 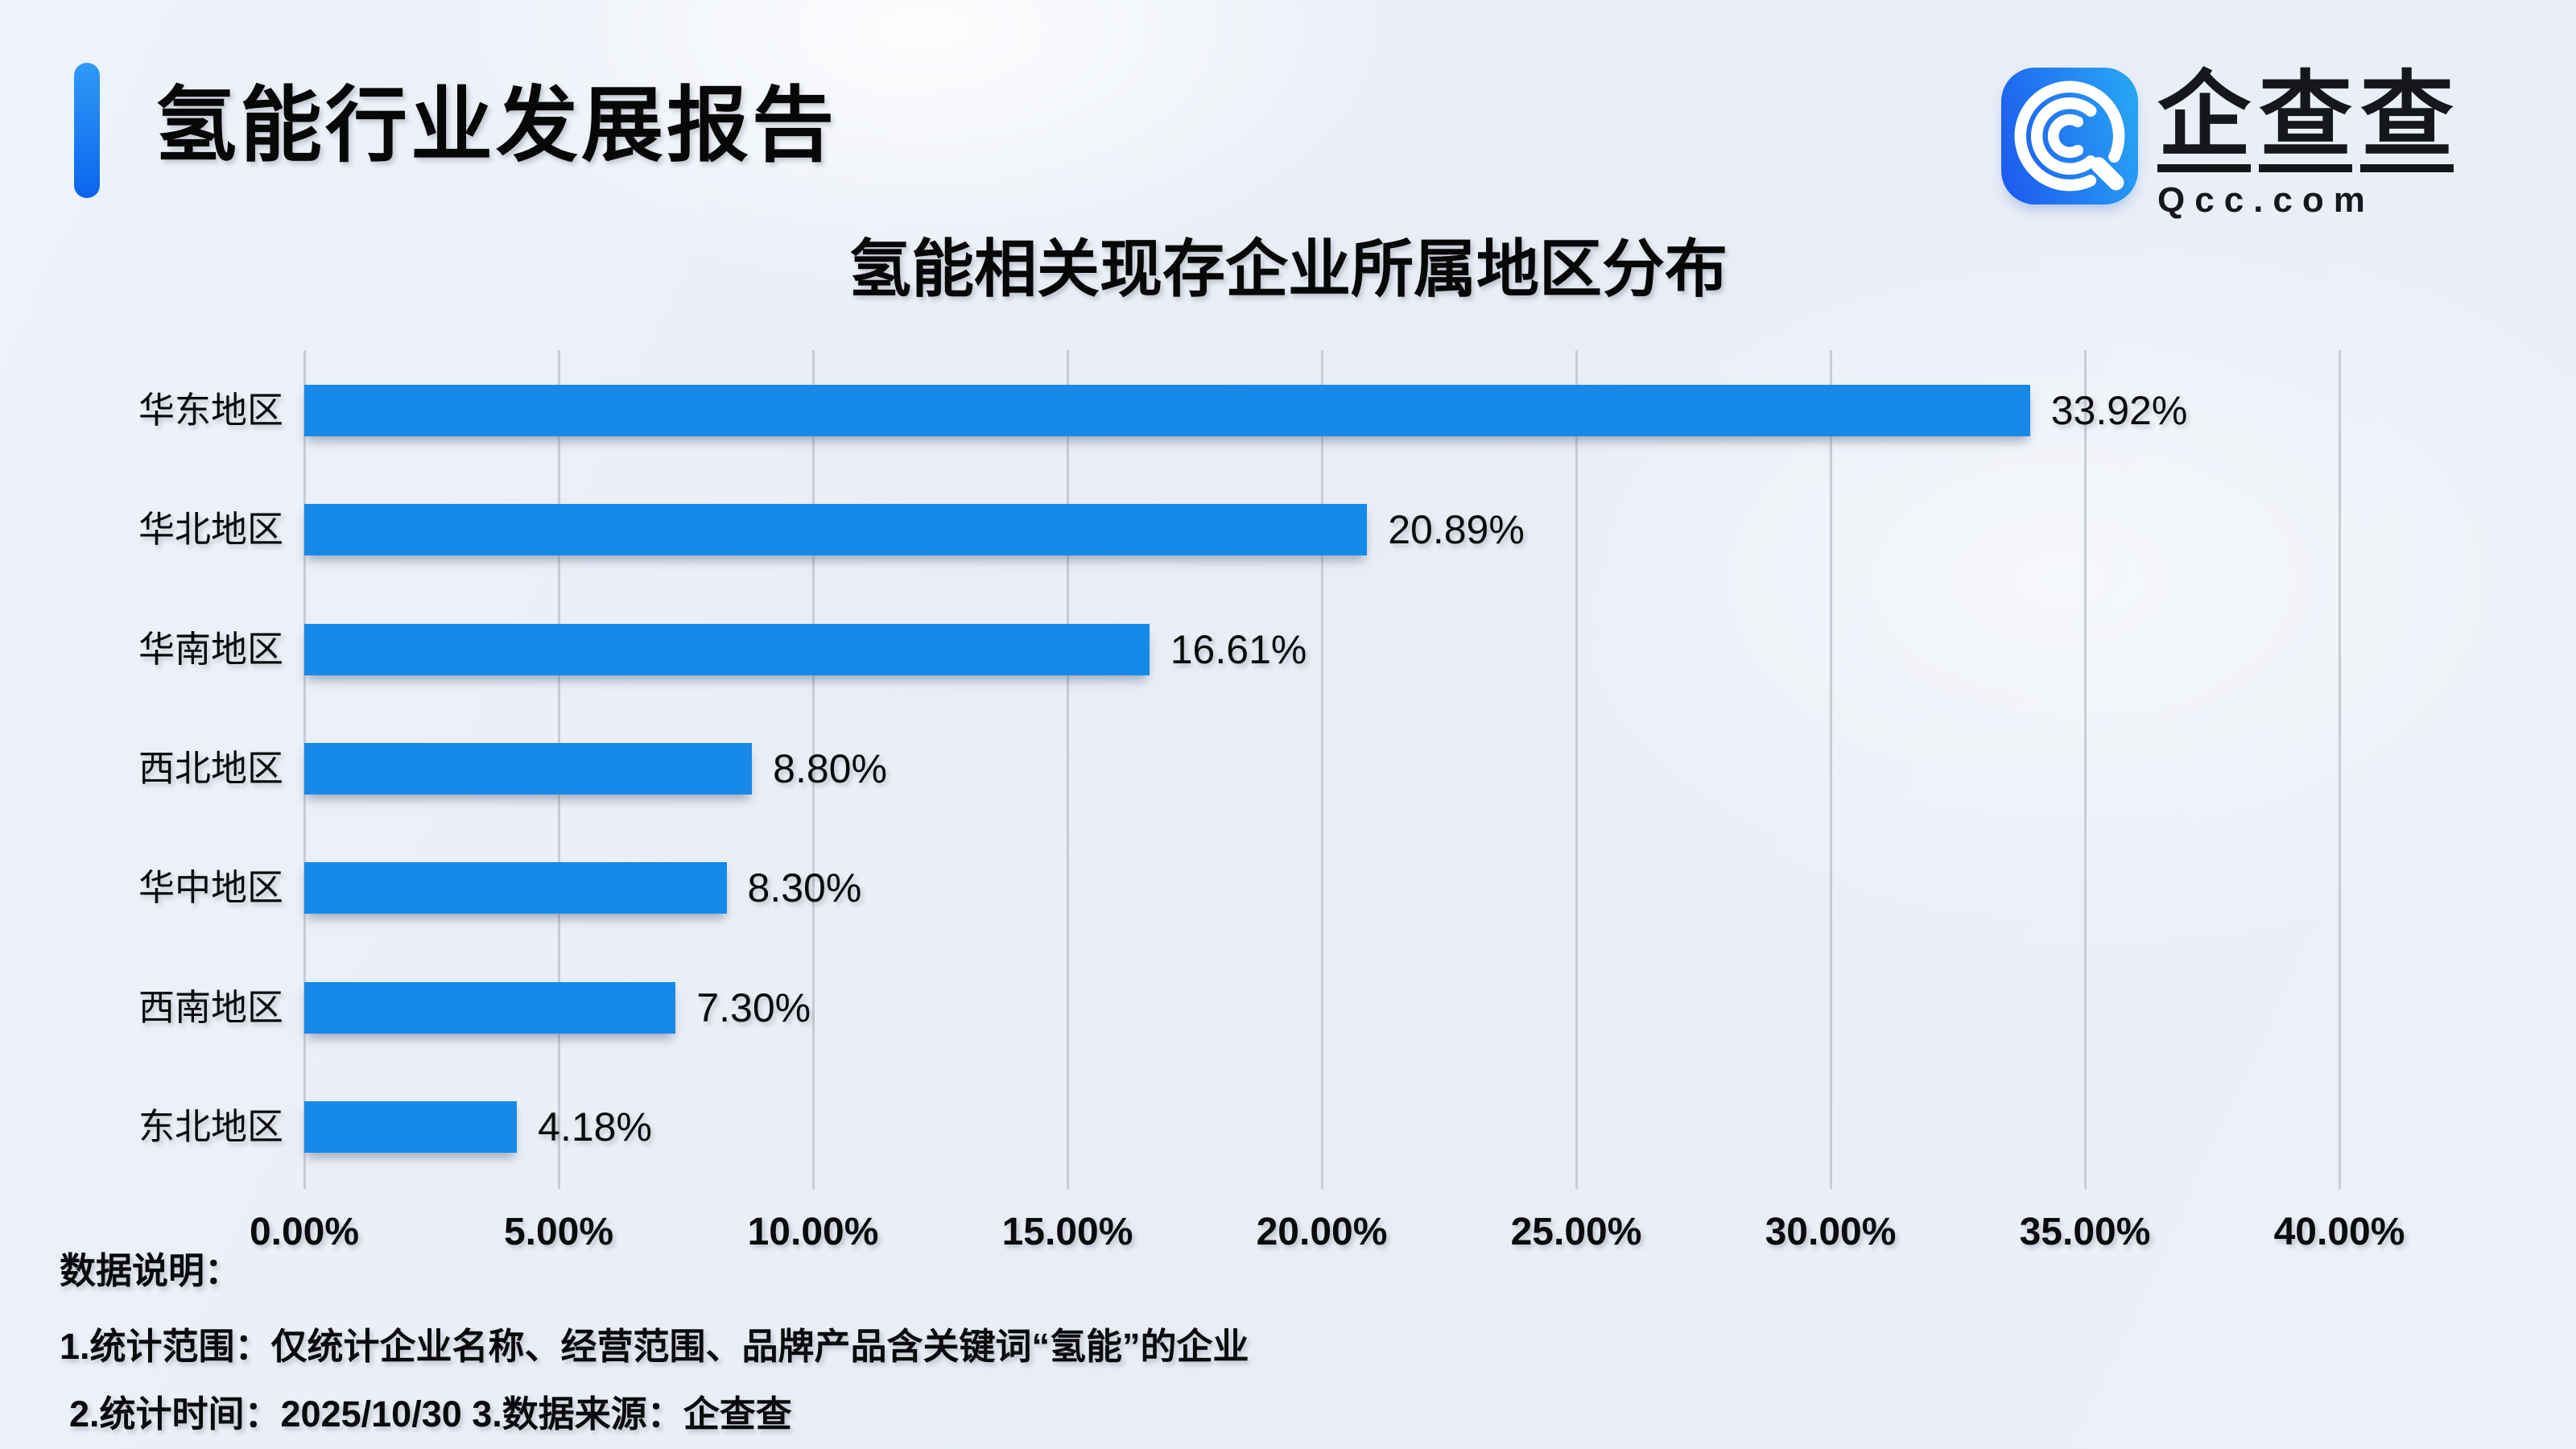 I want to click on notes-line-1: 1.统计范围：仅统计企业名称、经营范围、品牌产品含关键词“氢能”的企业, so click(x=654, y=1346).